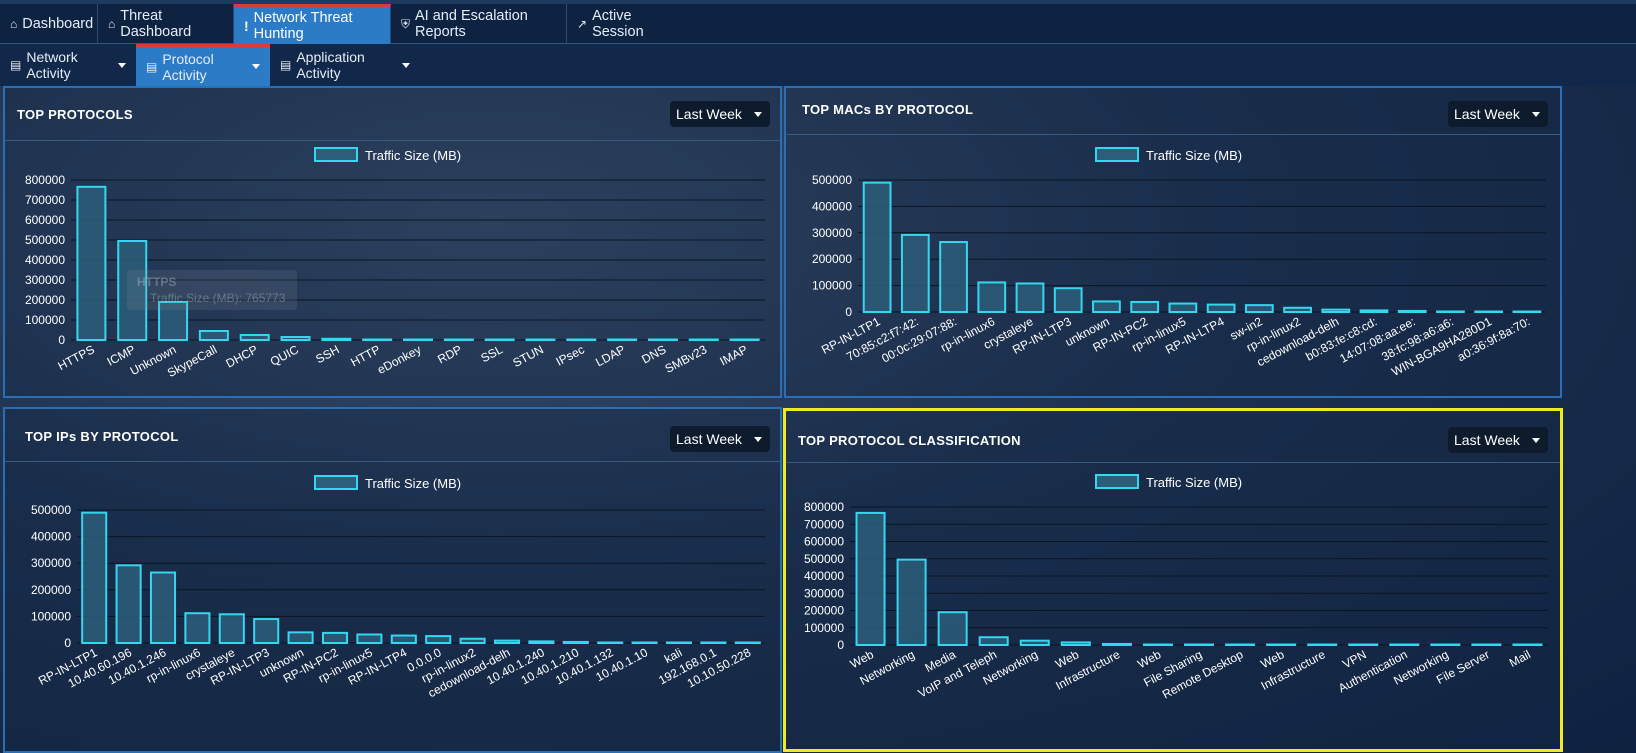 The image size is (1636, 753). Describe the element at coordinates (68, 65) in the screenshot. I see `subtab-network-activity: ▤ Network Activity` at that location.